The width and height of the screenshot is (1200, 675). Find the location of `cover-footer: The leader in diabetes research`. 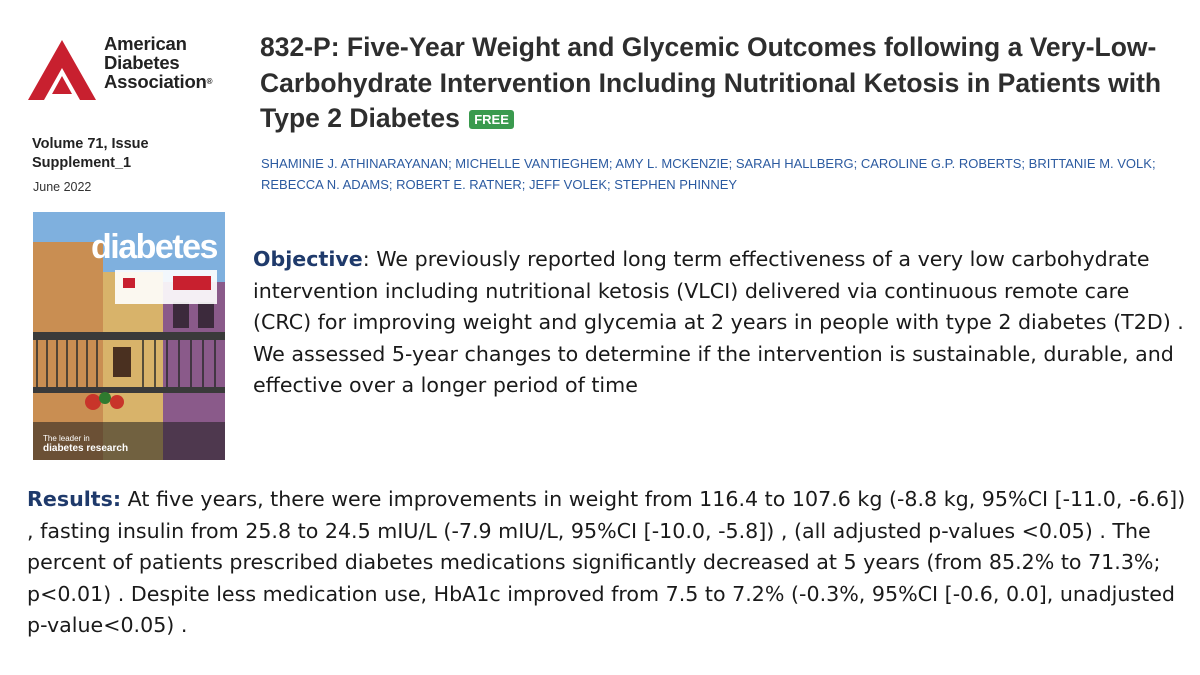

cover-footer: The leader in diabetes research is located at coordinates (85, 444).